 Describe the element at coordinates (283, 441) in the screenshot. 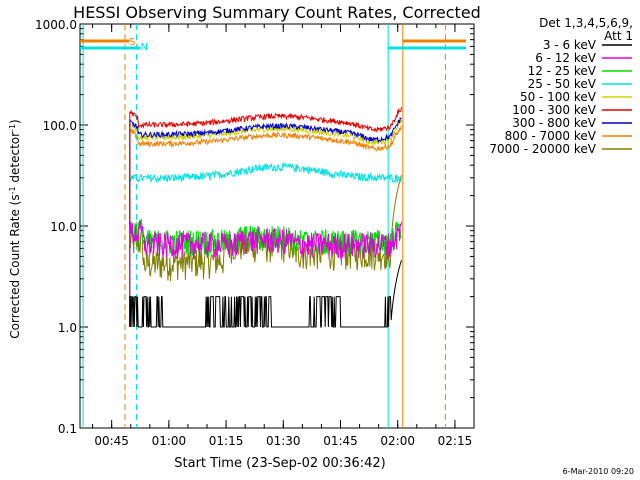

I see `x-tick-label: 01:30` at that location.